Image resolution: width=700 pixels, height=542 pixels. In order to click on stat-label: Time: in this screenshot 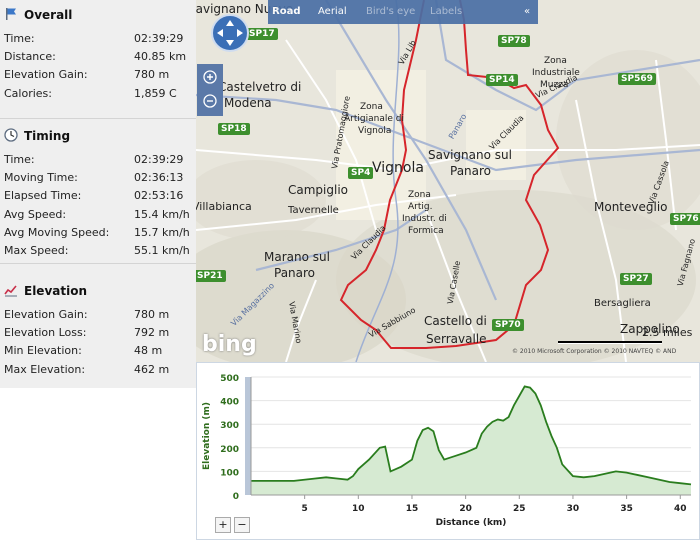, I will do `click(19, 38)`.